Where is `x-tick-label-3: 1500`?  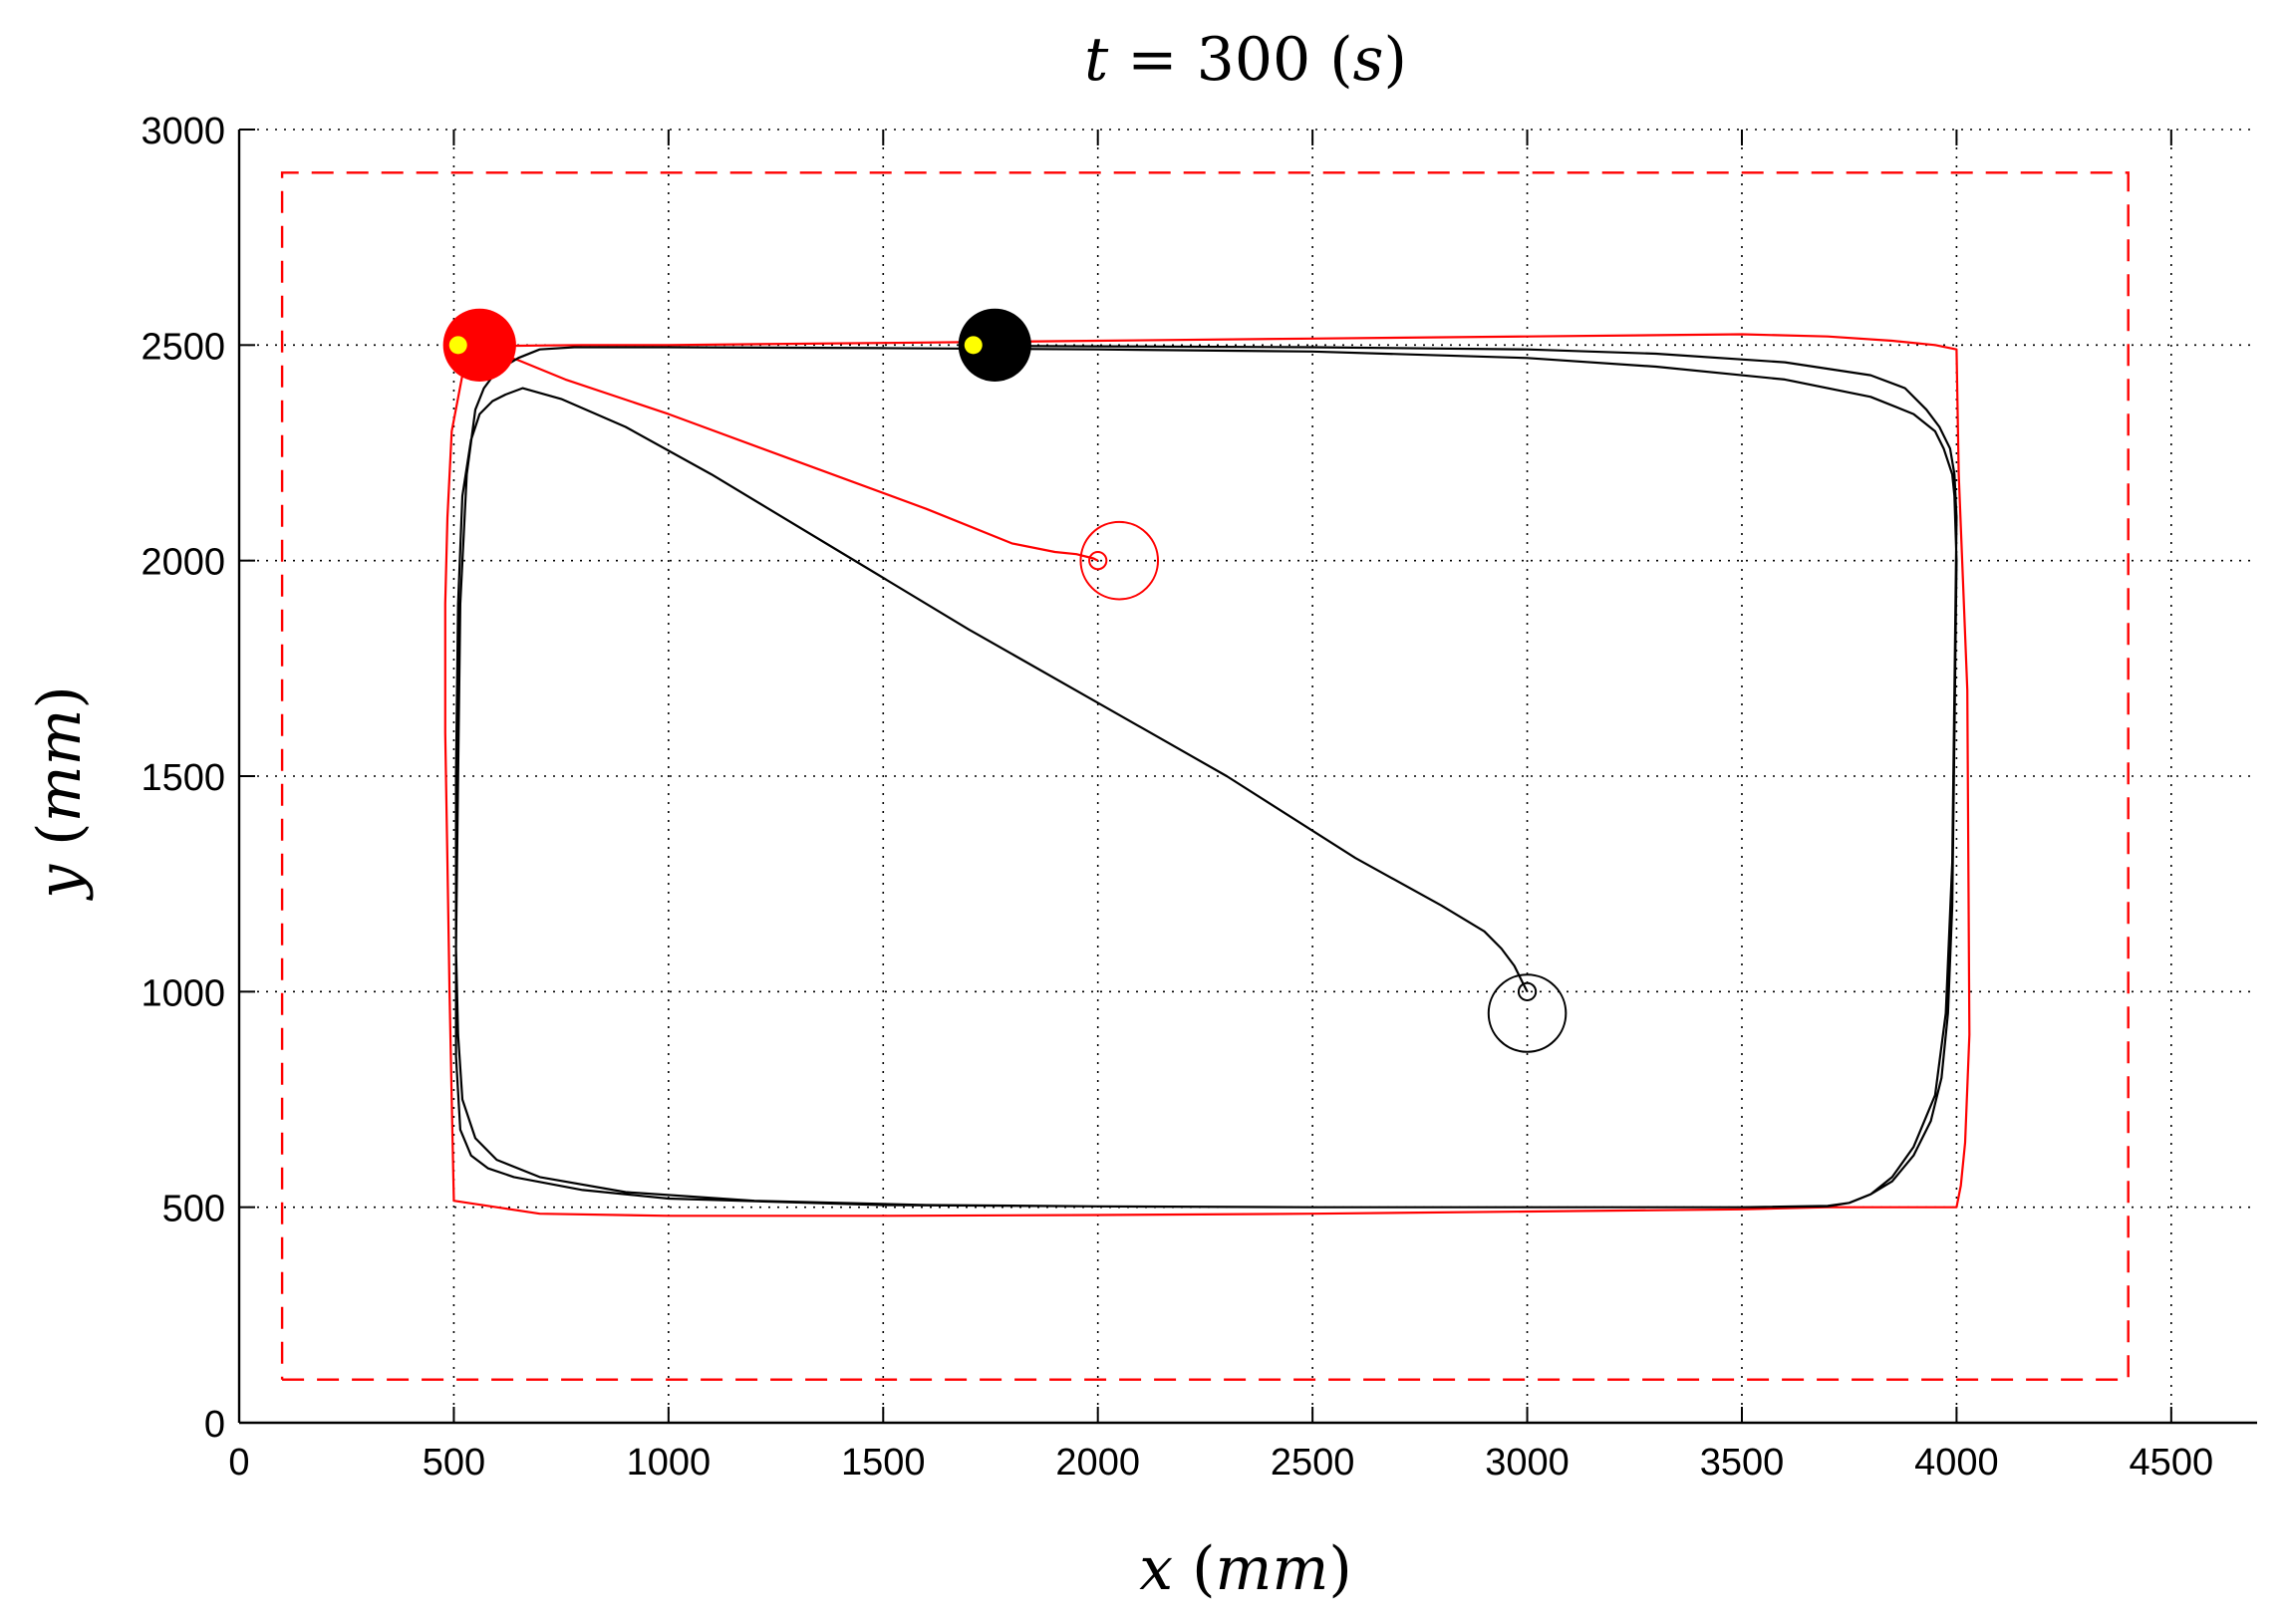
x-tick-label-3: 1500 is located at coordinates (883, 1463).